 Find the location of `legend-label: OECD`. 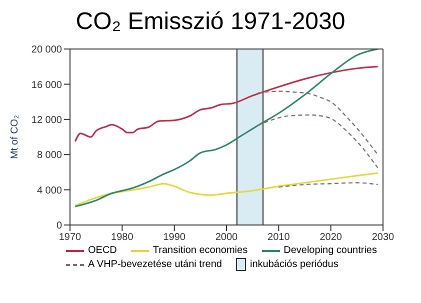

legend-label: OECD is located at coordinates (102, 250).